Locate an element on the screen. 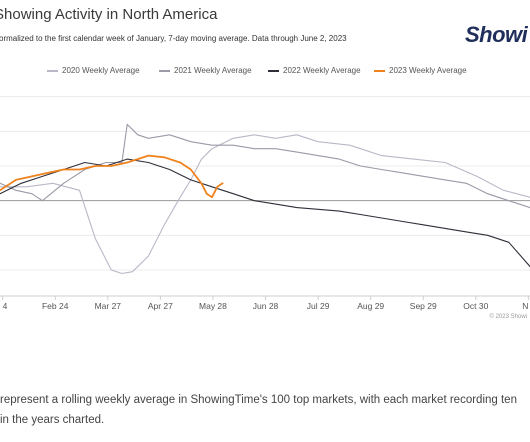 The image size is (530, 442). legend-swatch-2022 is located at coordinates (273, 70).